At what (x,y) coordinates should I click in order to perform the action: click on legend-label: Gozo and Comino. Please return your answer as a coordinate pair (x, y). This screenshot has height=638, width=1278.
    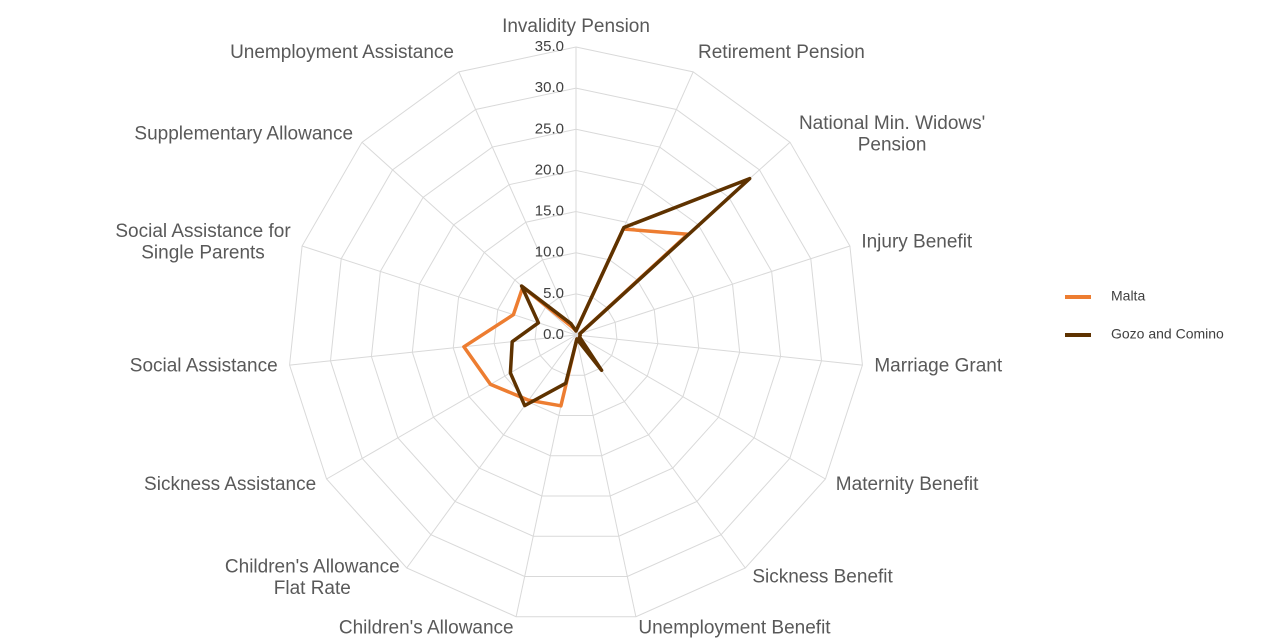
    Looking at the image, I should click on (1167, 334).